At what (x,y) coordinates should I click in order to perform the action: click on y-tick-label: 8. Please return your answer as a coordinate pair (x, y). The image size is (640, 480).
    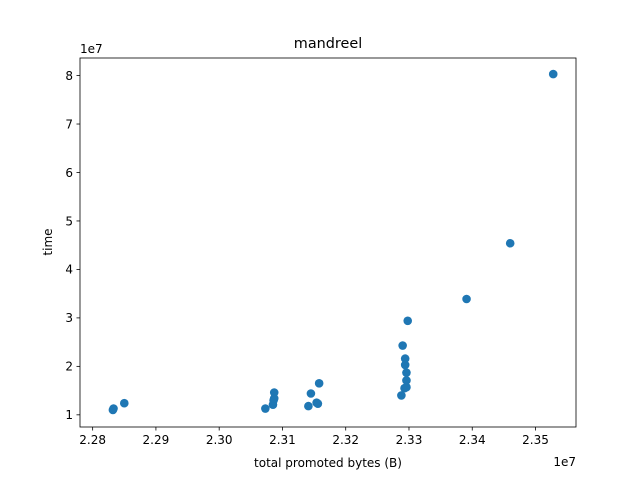
    Looking at the image, I should click on (69, 76).